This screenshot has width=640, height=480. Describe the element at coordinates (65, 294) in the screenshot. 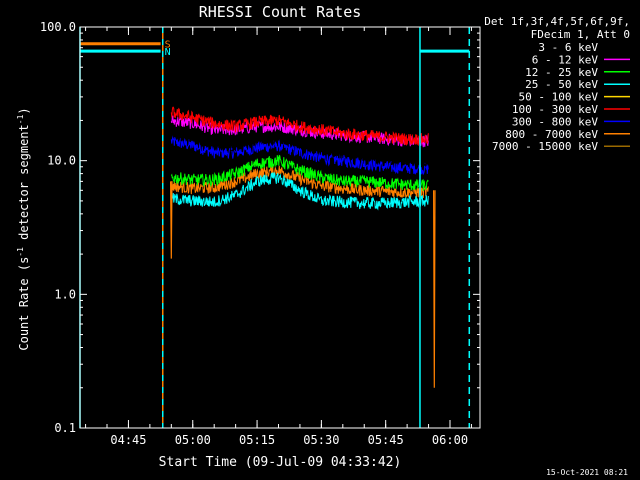

I see `y-tick-label: 1.0` at that location.